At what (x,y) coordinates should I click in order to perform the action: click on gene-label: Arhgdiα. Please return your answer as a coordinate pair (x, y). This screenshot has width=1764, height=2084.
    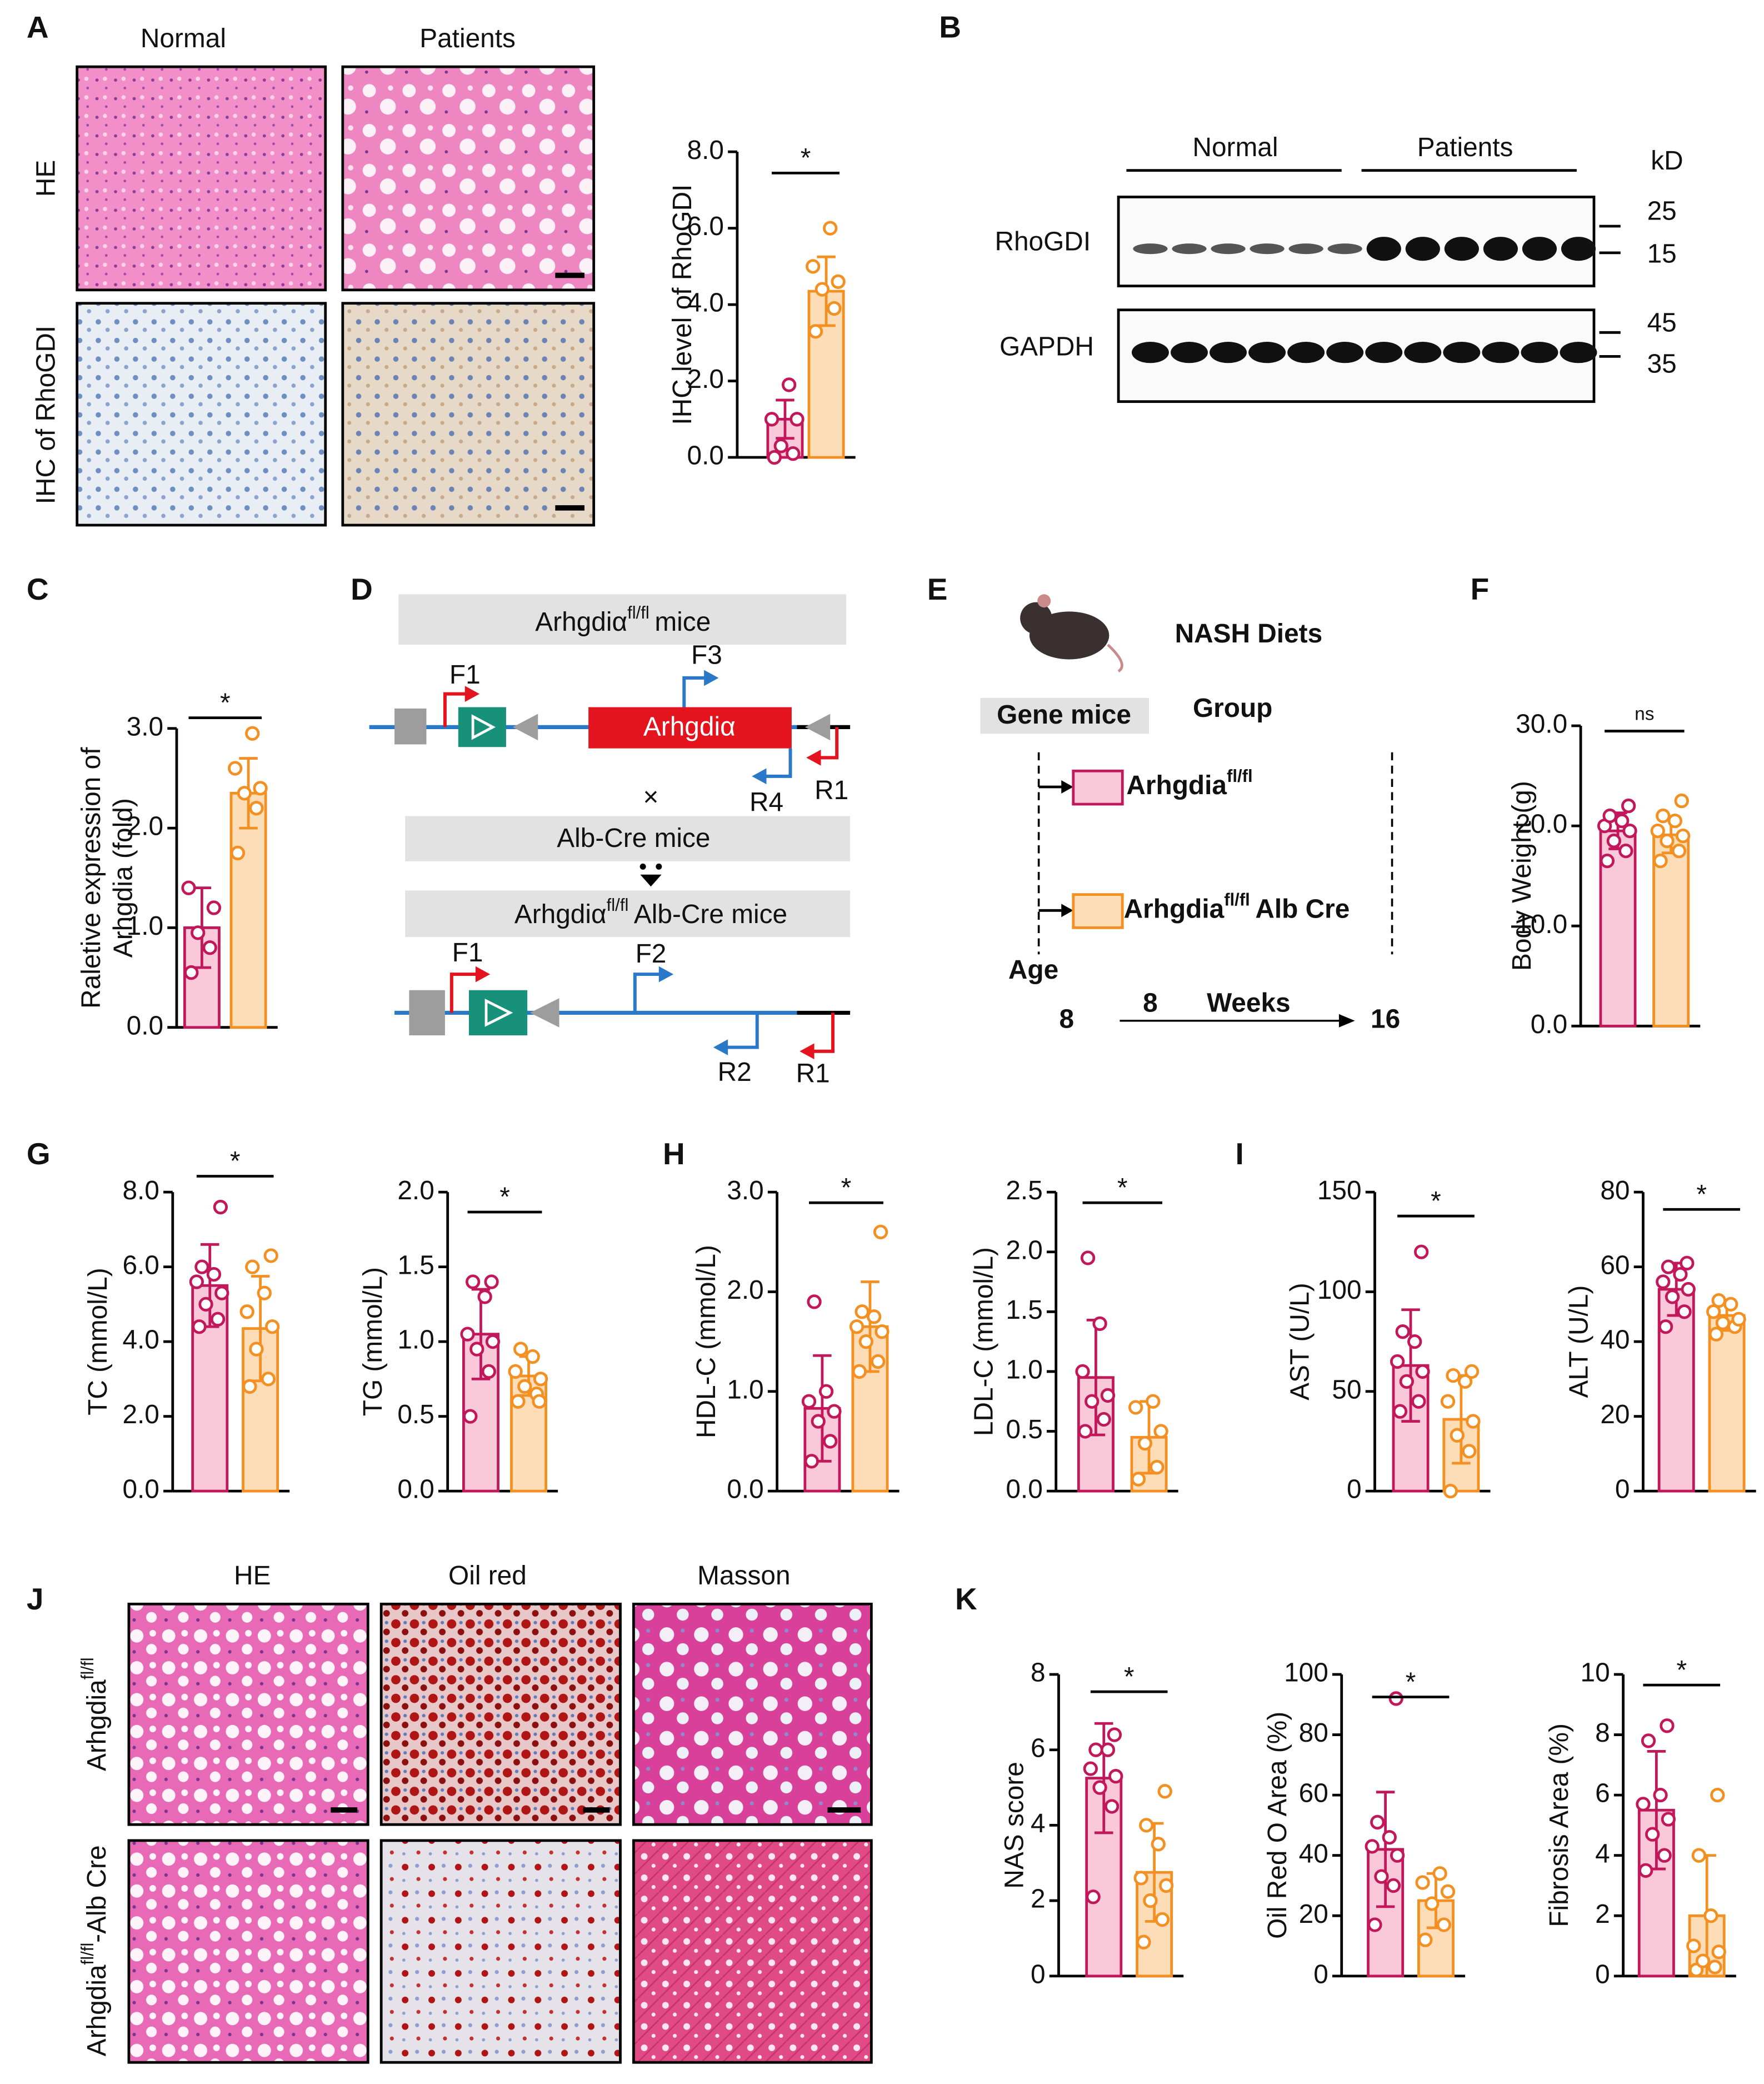
    Looking at the image, I should click on (689, 726).